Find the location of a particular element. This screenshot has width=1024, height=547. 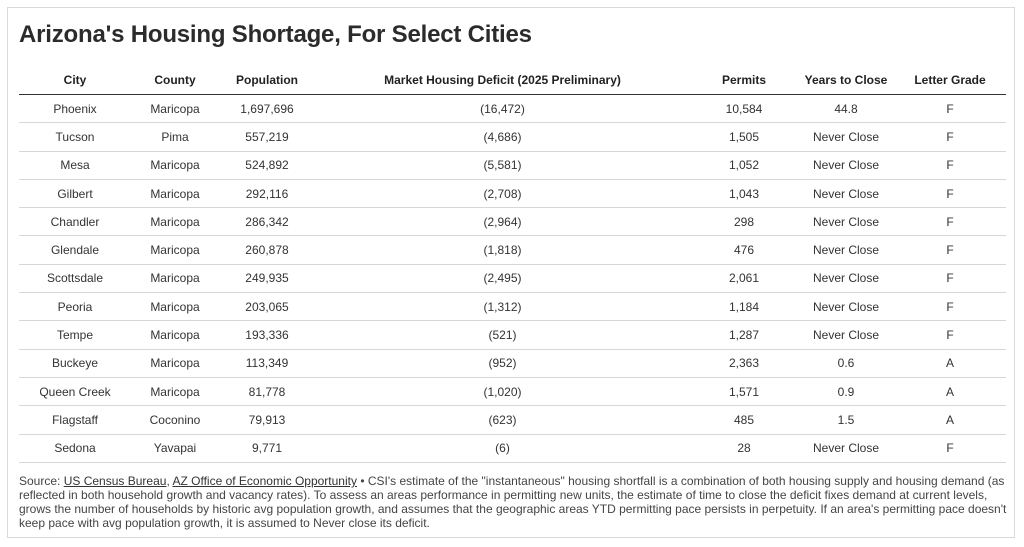

source-link-census: US Census Bureau is located at coordinates (115, 481).